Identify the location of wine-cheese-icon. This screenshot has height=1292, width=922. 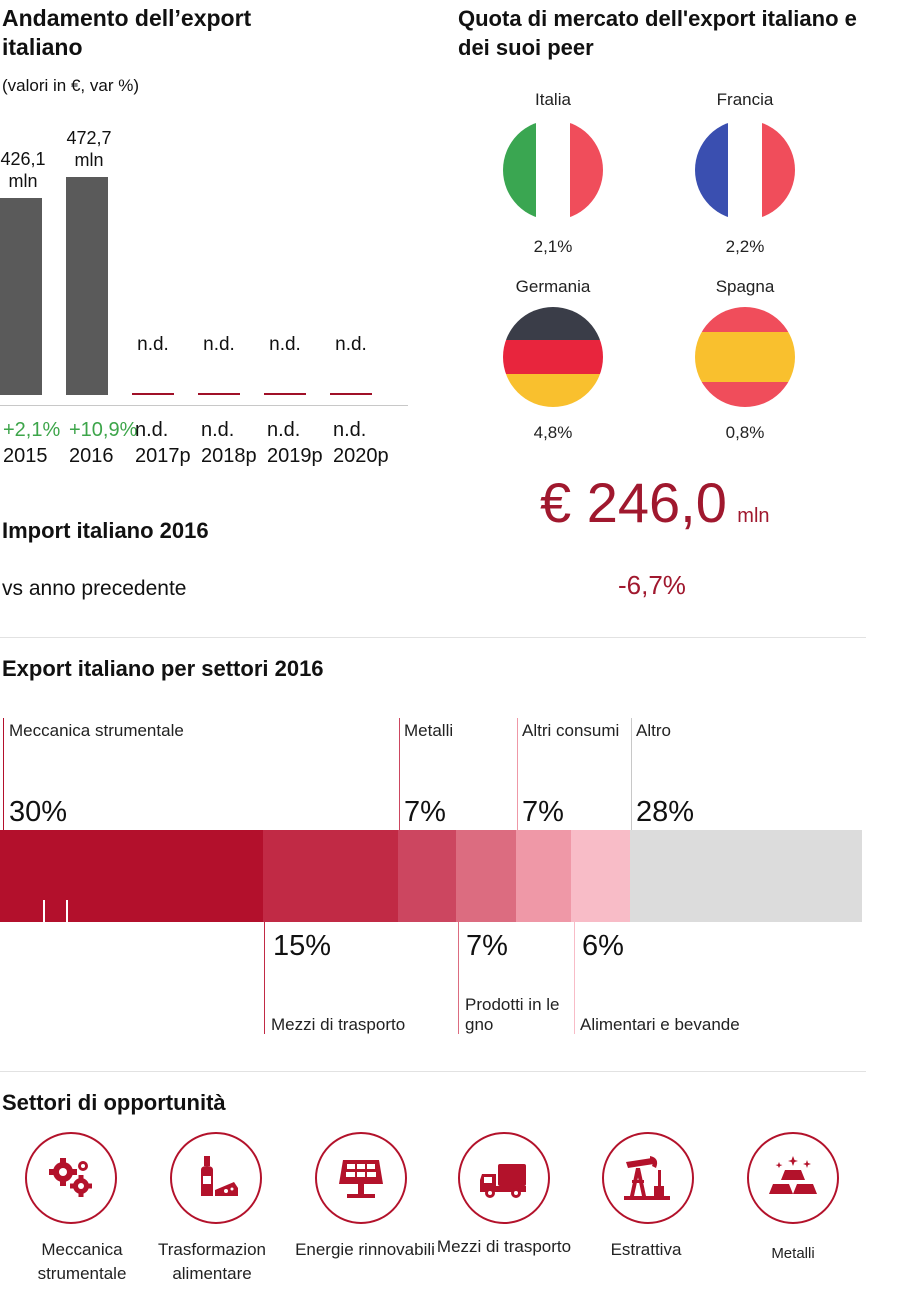
(216, 1178).